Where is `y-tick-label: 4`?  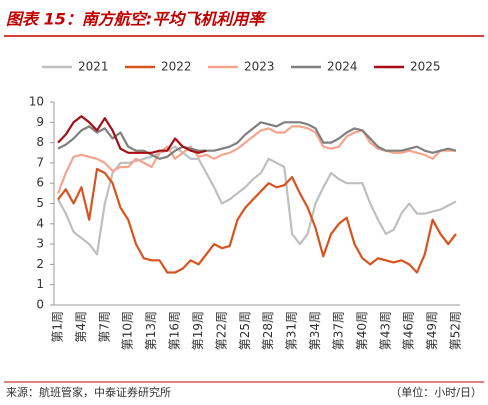
y-tick-label: 4 is located at coordinates (40, 223).